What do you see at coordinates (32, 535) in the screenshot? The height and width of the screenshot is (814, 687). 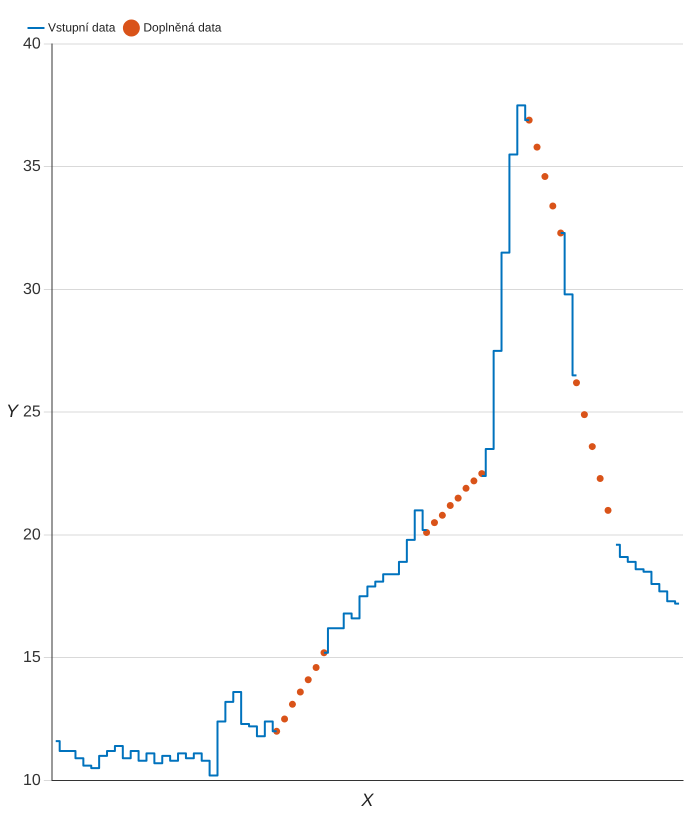 I see `y-tick-label: 20` at bounding box center [32, 535].